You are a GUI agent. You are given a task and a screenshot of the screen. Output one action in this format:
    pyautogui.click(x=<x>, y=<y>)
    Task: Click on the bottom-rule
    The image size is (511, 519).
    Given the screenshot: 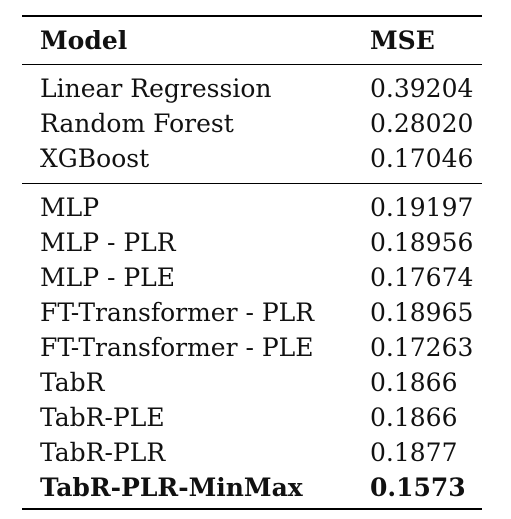 What is the action you would take?
    pyautogui.click(x=252, y=509)
    